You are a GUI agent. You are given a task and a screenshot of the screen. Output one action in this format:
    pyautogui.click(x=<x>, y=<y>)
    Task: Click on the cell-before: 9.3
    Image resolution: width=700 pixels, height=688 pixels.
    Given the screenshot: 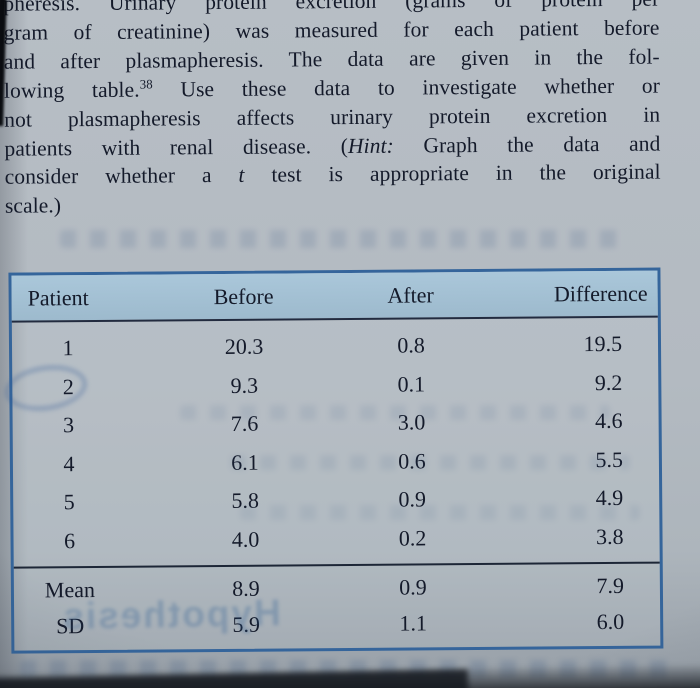 What is the action you would take?
    pyautogui.click(x=244, y=385)
    